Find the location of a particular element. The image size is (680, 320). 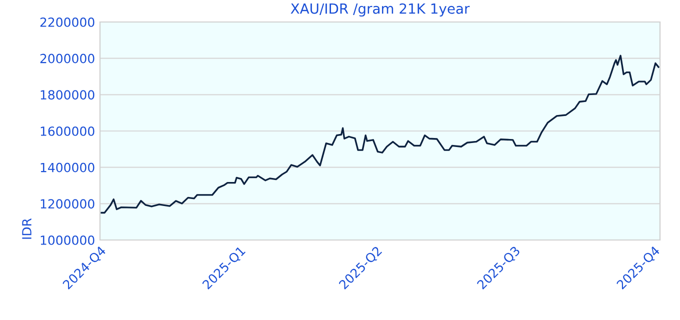

y-tick-label: 2200000 is located at coordinates (67, 22).